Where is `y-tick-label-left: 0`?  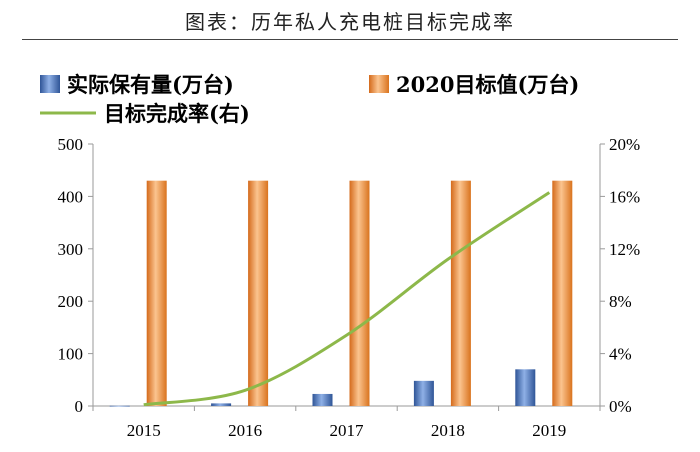
y-tick-label-left: 0 is located at coordinates (79, 406).